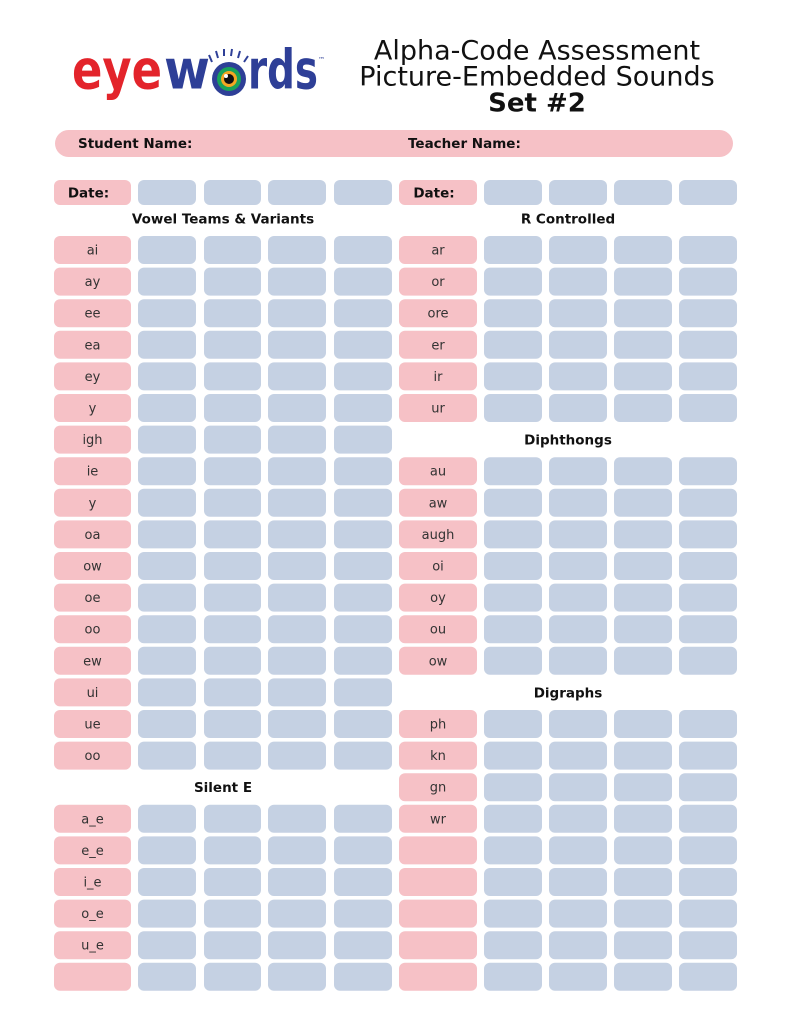 The image size is (787, 1024). What do you see at coordinates (438, 503) in the screenshot?
I see `sound-label: aw` at bounding box center [438, 503].